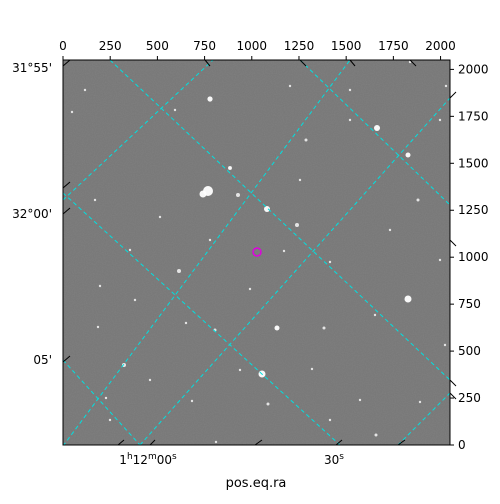  Describe the element at coordinates (42, 360) in the screenshot. I see `dec-label: 05'` at that location.